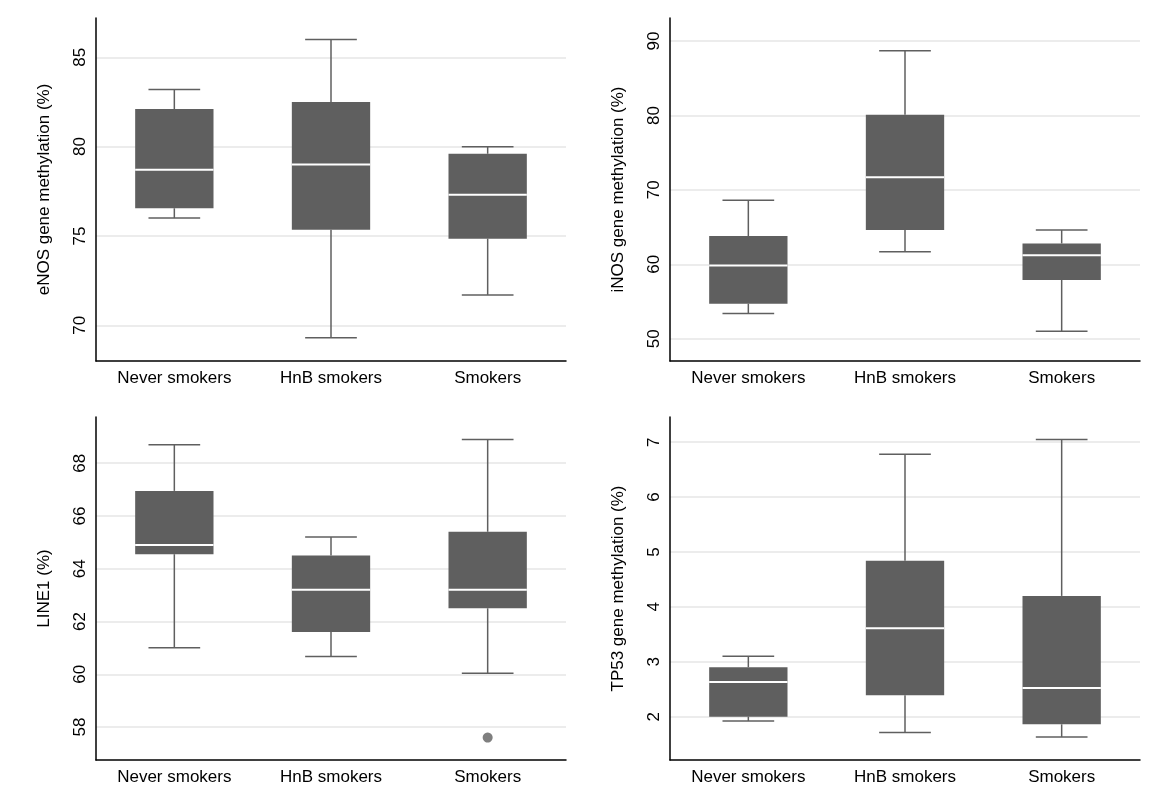 This screenshot has height=802, width=1156. What do you see at coordinates (653, 716) in the screenshot?
I see `y-tick-label: 2` at bounding box center [653, 716].